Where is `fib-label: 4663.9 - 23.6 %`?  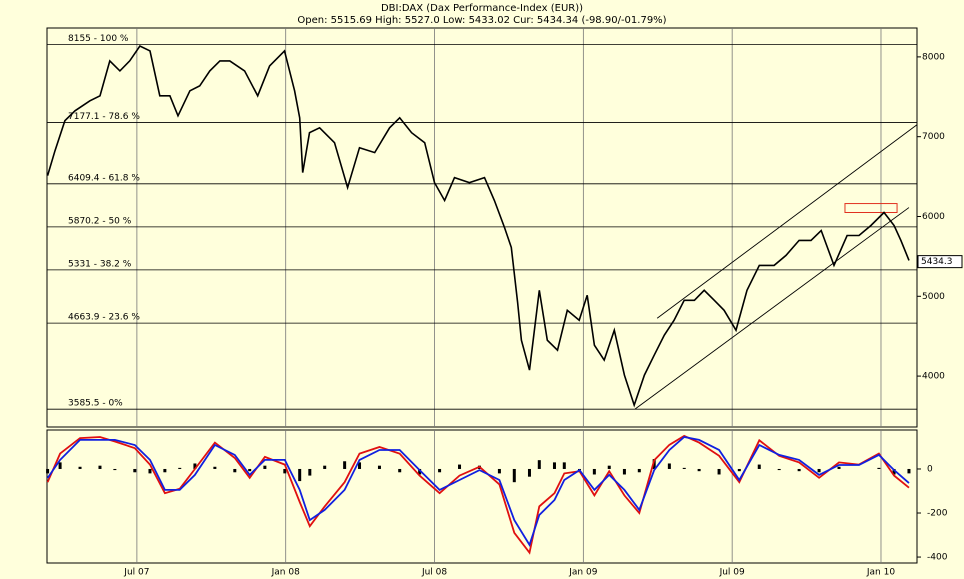
fib-label: 4663.9 - 23.6 % is located at coordinates (104, 318).